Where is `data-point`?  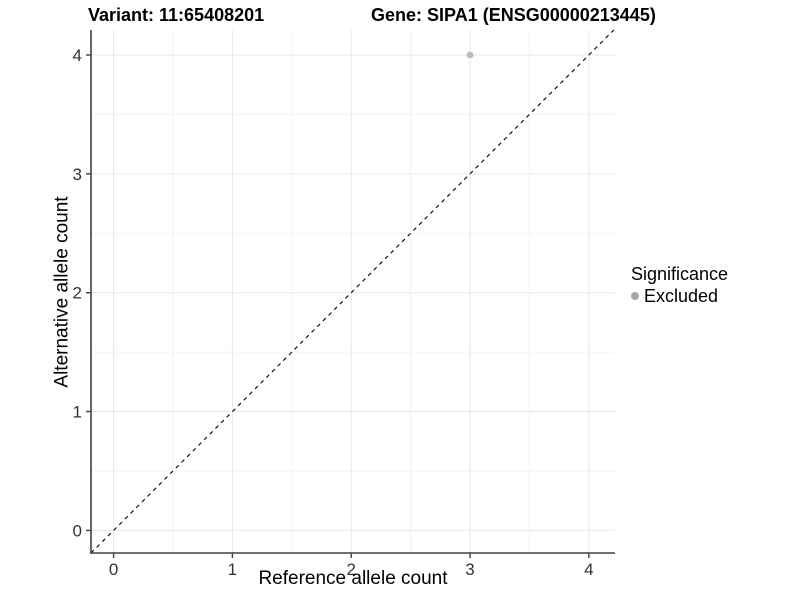 data-point is located at coordinates (470, 55).